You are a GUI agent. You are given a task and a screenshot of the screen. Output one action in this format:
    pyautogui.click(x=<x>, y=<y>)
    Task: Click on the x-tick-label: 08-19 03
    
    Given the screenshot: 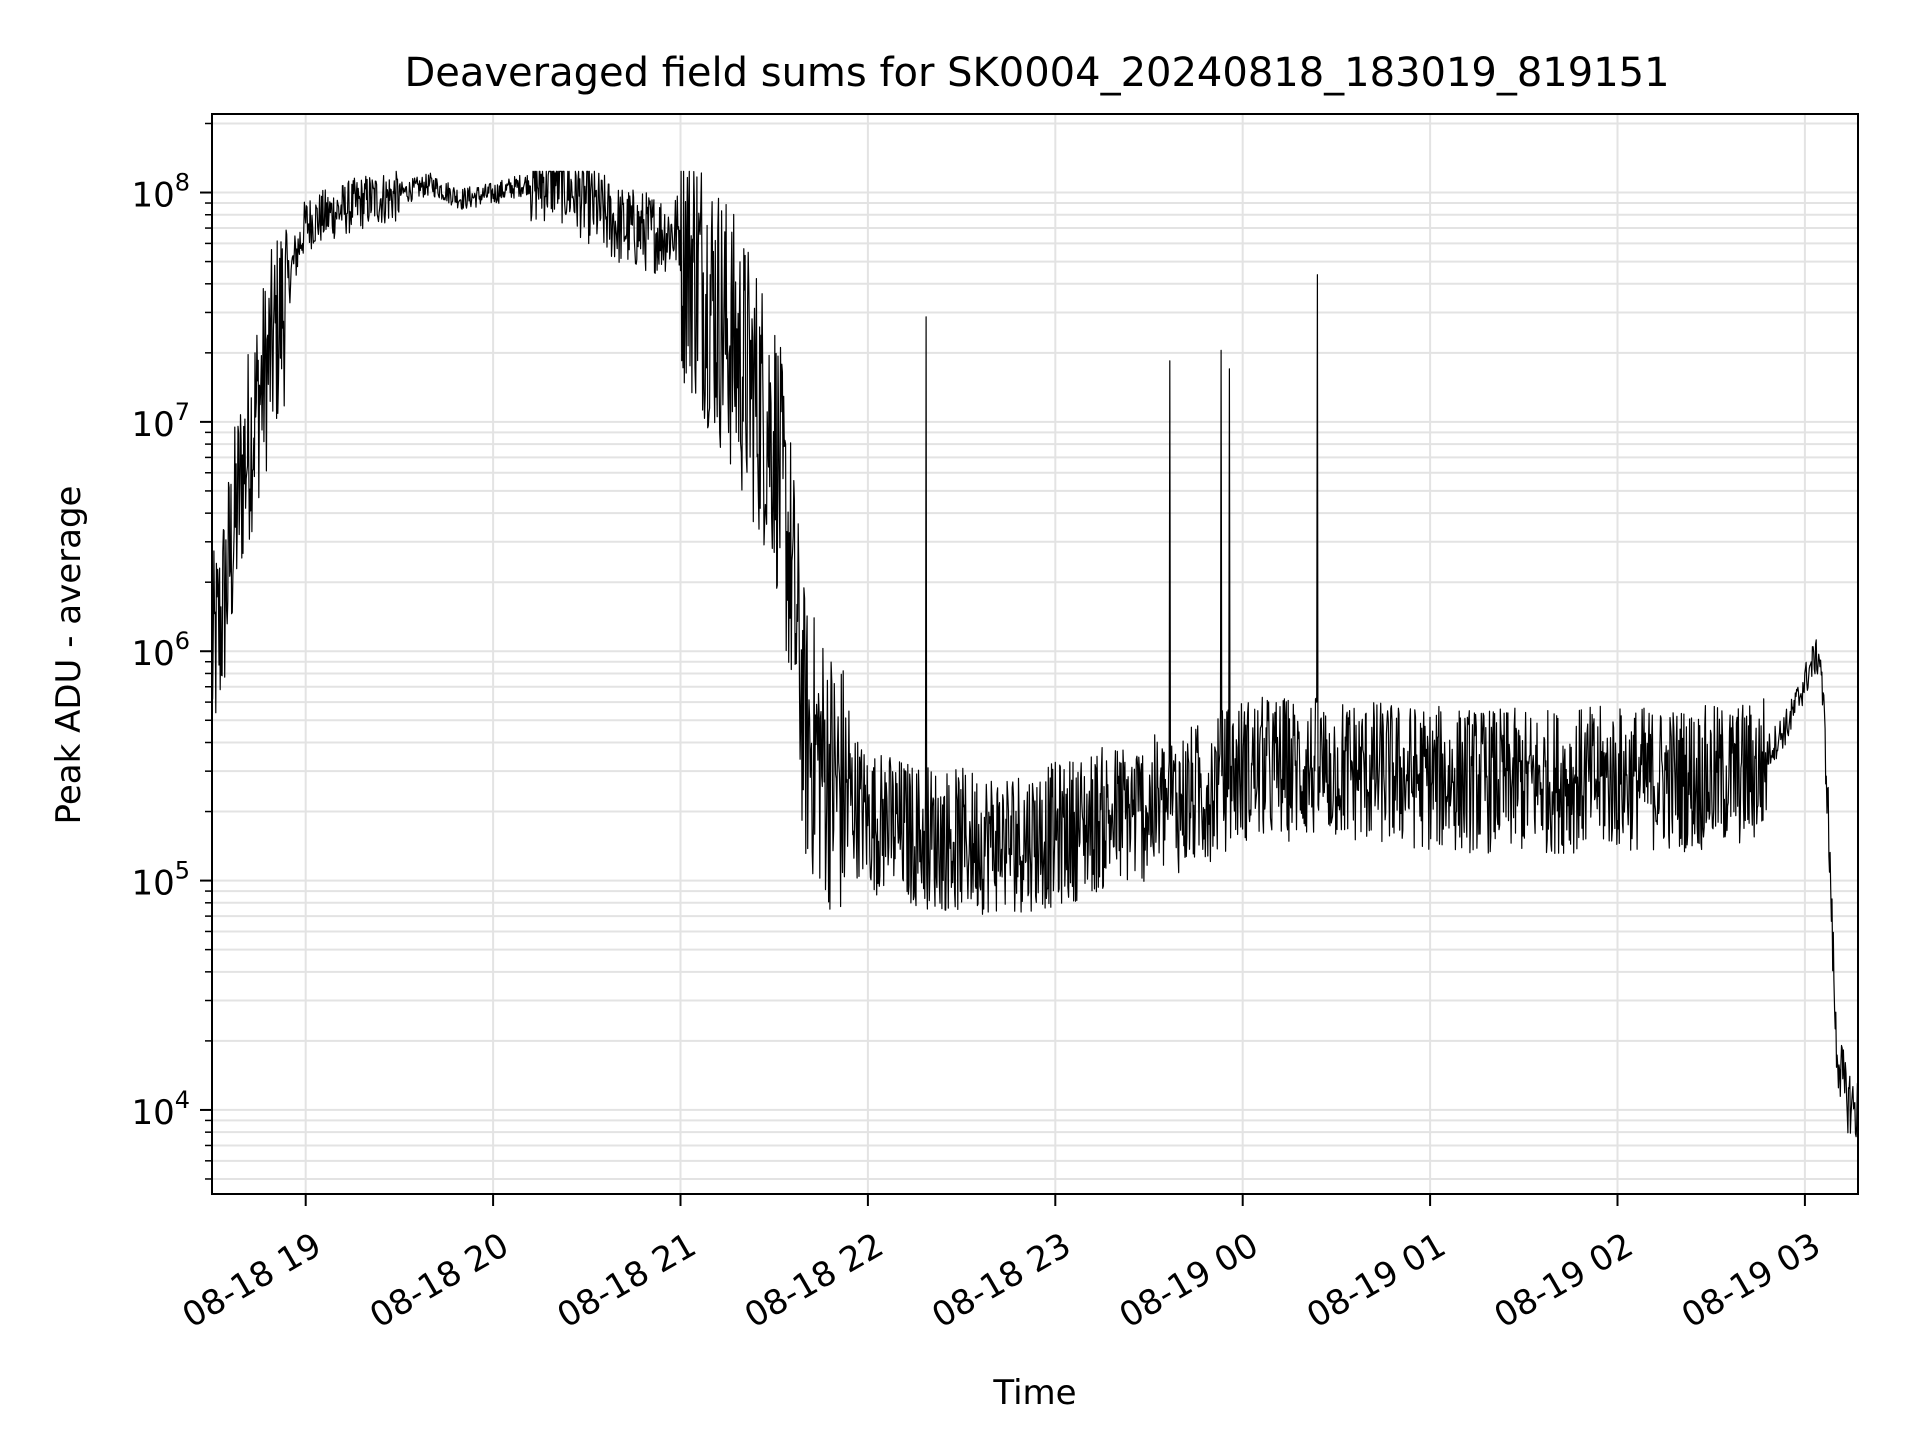 What is the action you would take?
    pyautogui.click(x=1751, y=1280)
    